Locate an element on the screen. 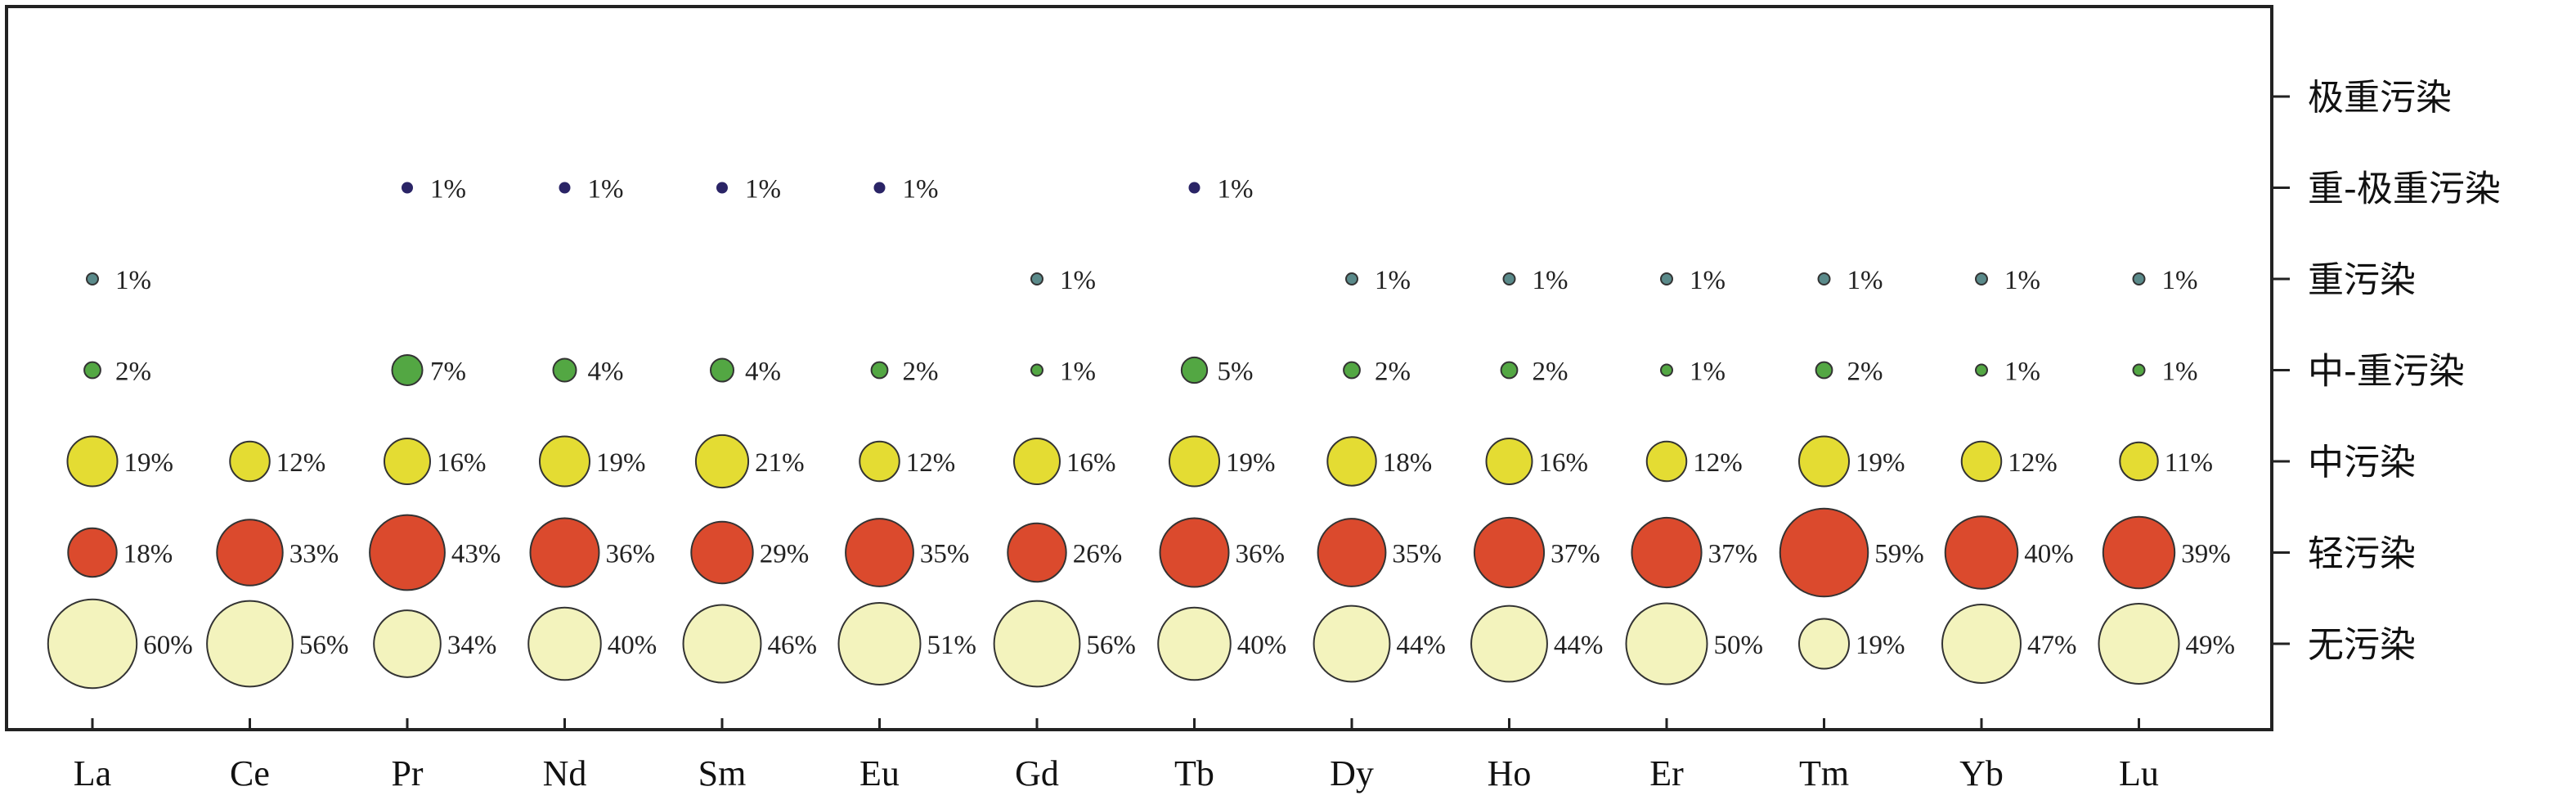 This screenshot has width=2576, height=809. x-tick-label: Dy is located at coordinates (1352, 773).